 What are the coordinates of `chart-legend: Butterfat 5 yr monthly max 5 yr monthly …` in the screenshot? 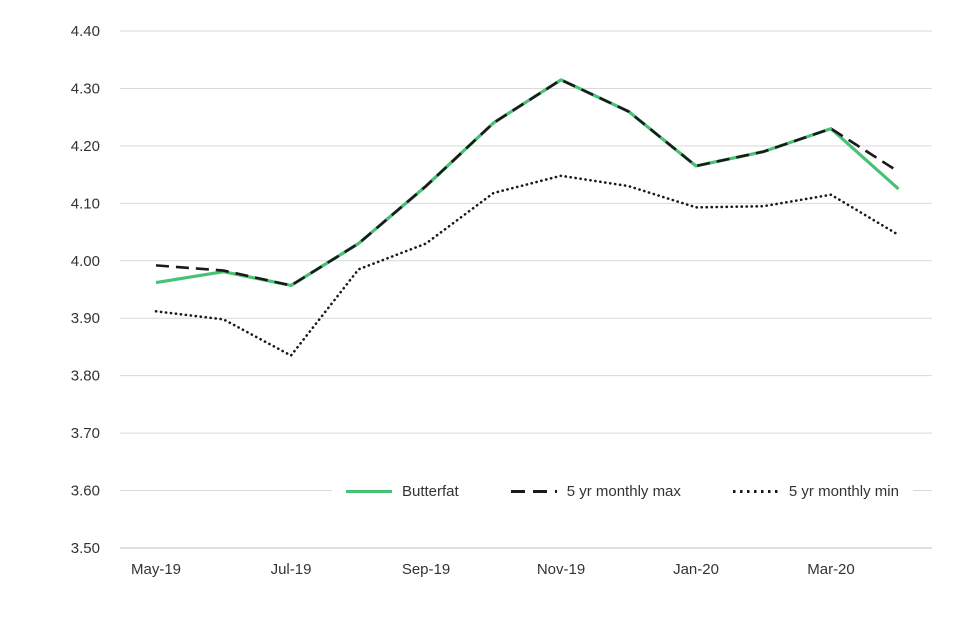 It's located at (622, 491).